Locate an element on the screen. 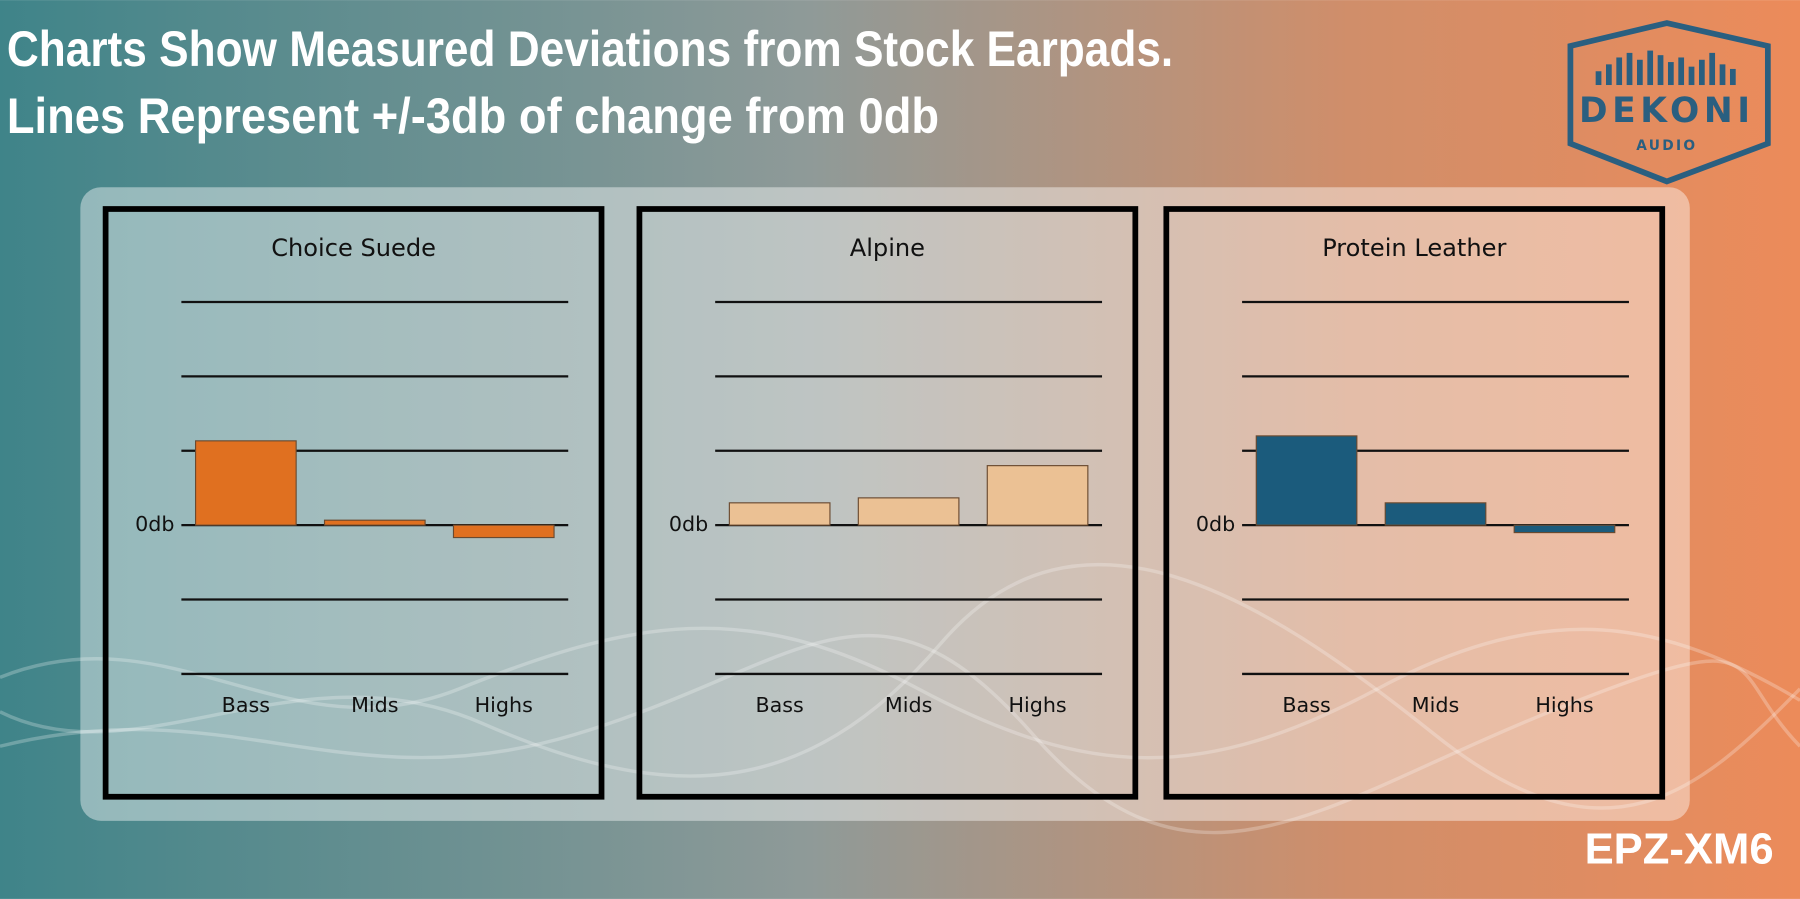 Image resolution: width=1800 pixels, height=899 pixels. logo-brand: DEKONI is located at coordinates (1667, 111).